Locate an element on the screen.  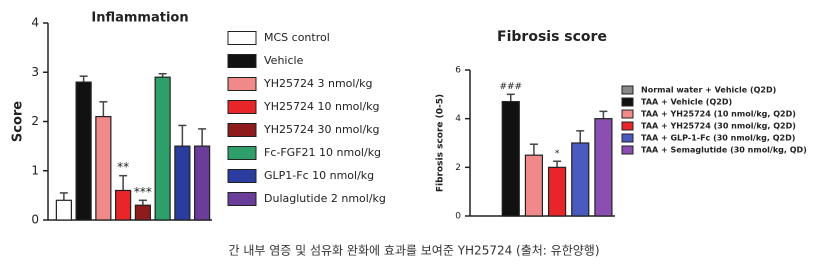
legend-label: TAA + Semaglutide (30 nmol/kg, QD) is located at coordinates (724, 150).